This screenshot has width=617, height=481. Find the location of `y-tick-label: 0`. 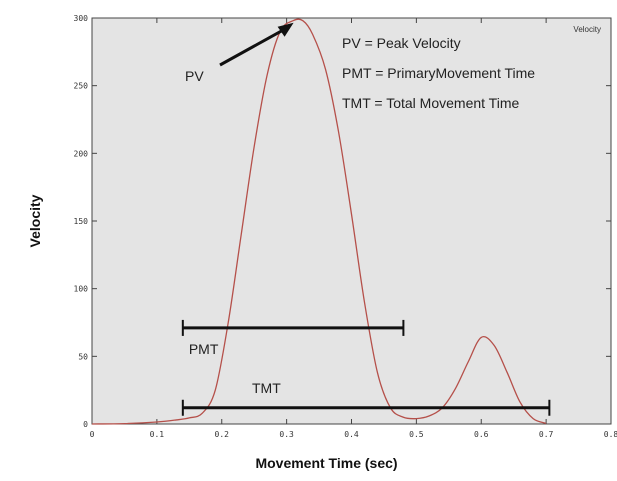

y-tick-label: 0 is located at coordinates (85, 424).